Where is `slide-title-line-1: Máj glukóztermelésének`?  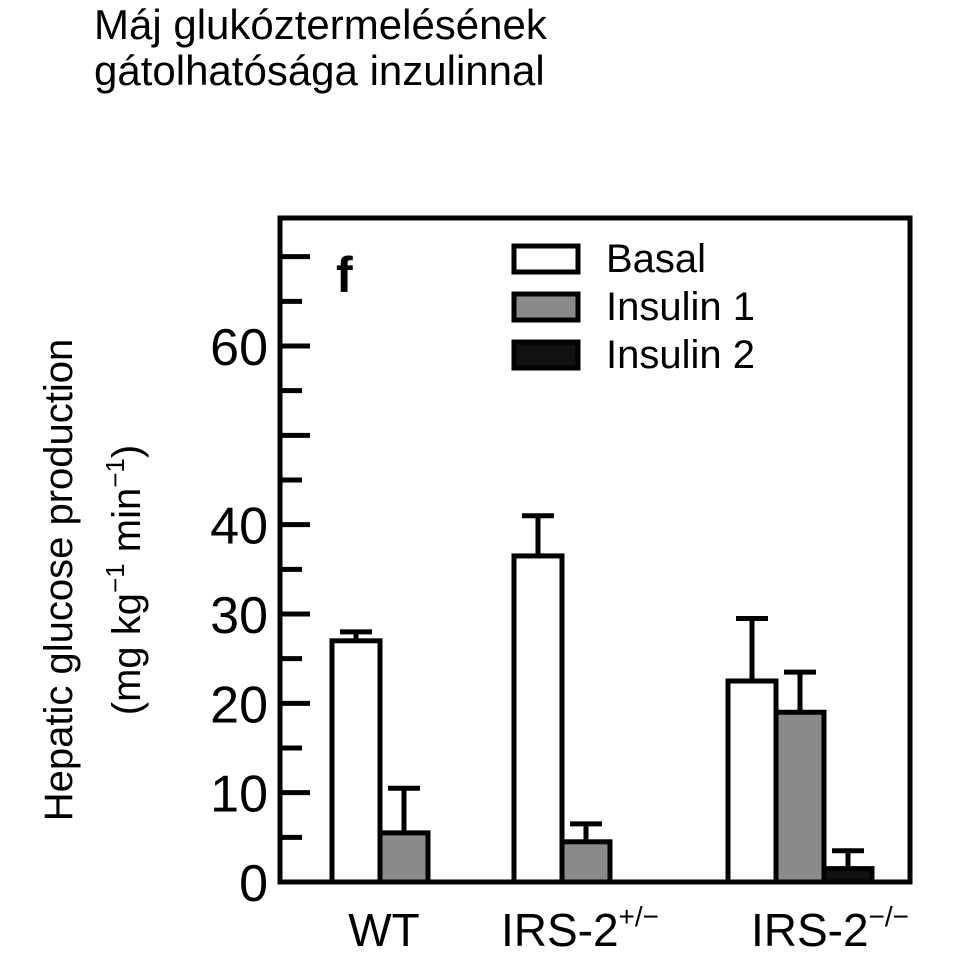 slide-title-line-1: Máj glukóztermelésének is located at coordinates (320, 24).